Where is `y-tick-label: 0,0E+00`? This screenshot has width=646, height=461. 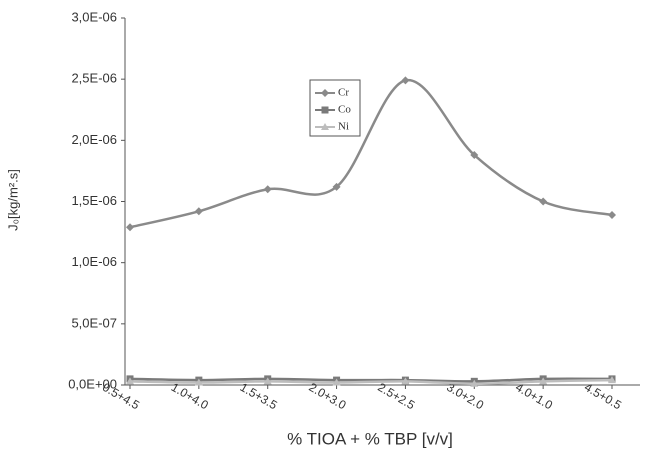 y-tick-label: 0,0E+00 is located at coordinates (92, 383).